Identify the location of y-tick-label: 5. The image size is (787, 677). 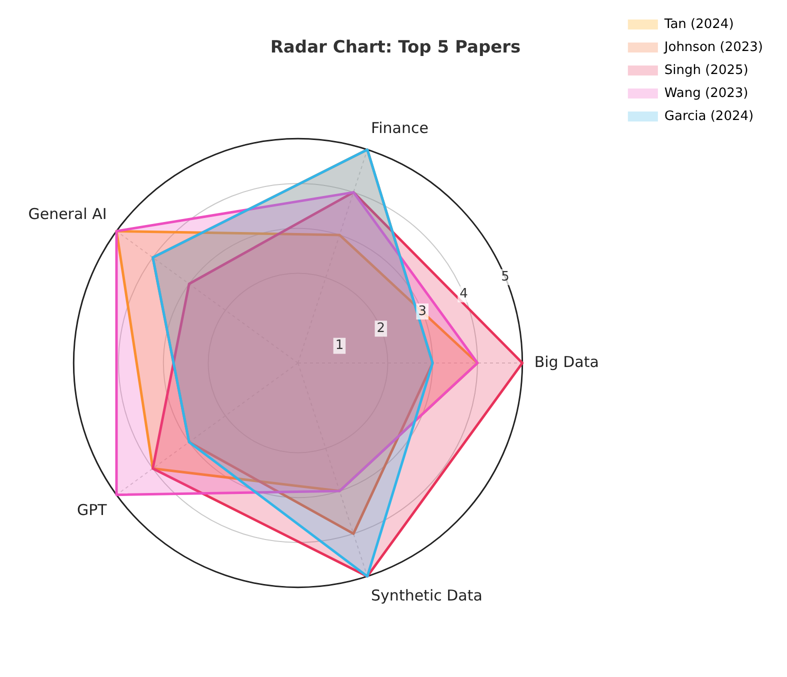
(505, 277).